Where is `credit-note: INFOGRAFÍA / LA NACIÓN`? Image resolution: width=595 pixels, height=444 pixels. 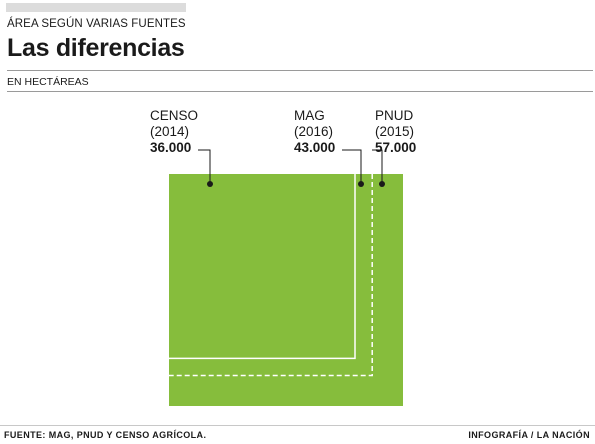
credit-note: INFOGRAFÍA / LA NACIÓN is located at coordinates (529, 435).